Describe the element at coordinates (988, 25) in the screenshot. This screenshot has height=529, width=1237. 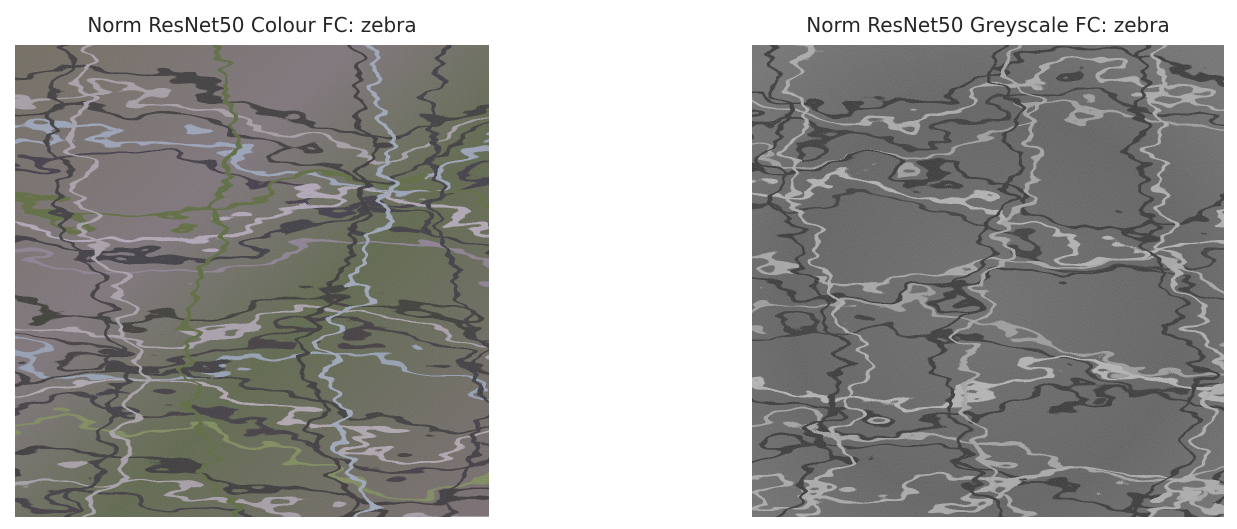
I see `greyscale-panel-title: Norm ResNet50 Greyscale FC: zebra` at that location.